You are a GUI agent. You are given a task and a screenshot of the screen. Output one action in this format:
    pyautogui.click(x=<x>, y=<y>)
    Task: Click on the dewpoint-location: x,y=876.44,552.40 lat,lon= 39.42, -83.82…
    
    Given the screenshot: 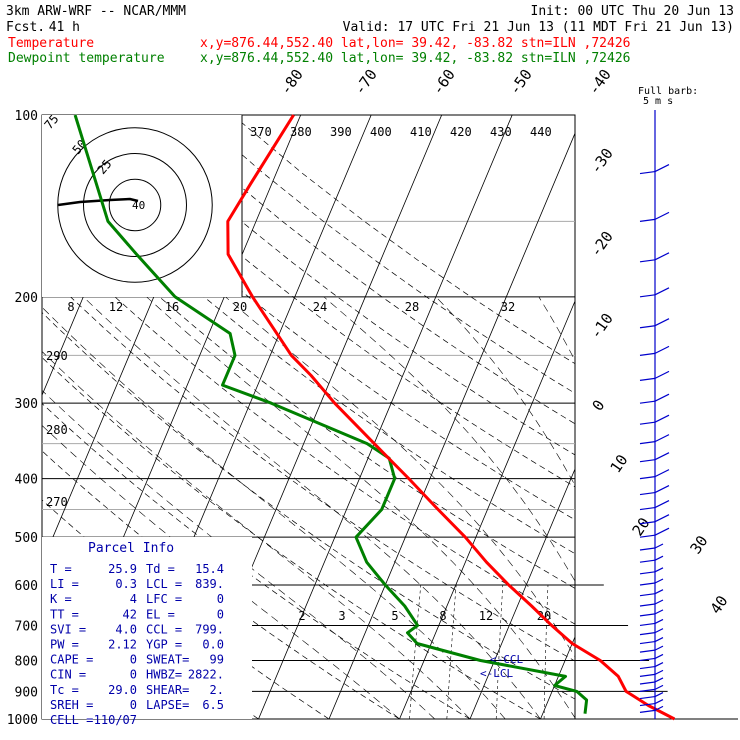 What is the action you would take?
    pyautogui.click(x=415, y=58)
    